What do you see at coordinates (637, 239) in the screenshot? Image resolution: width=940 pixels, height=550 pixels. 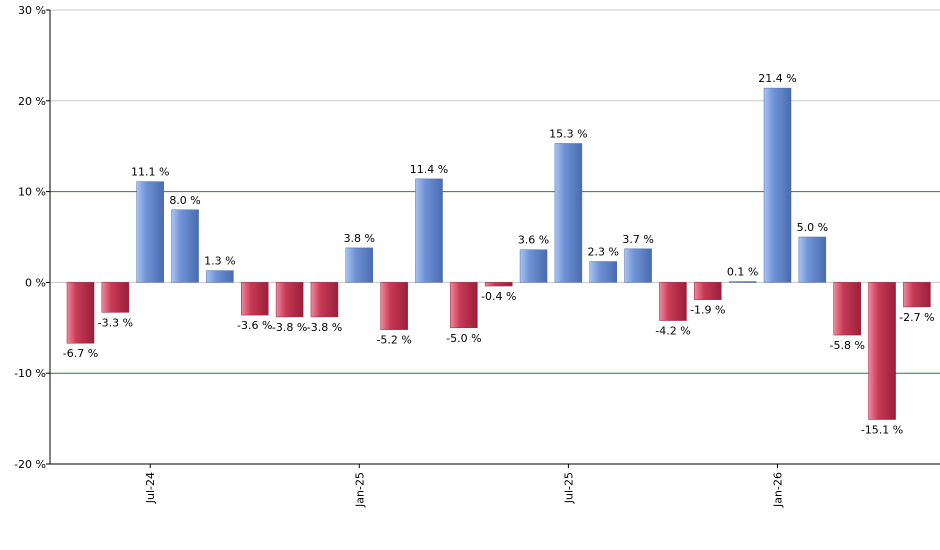 I see `data-label: 3.7 %` at bounding box center [637, 239].